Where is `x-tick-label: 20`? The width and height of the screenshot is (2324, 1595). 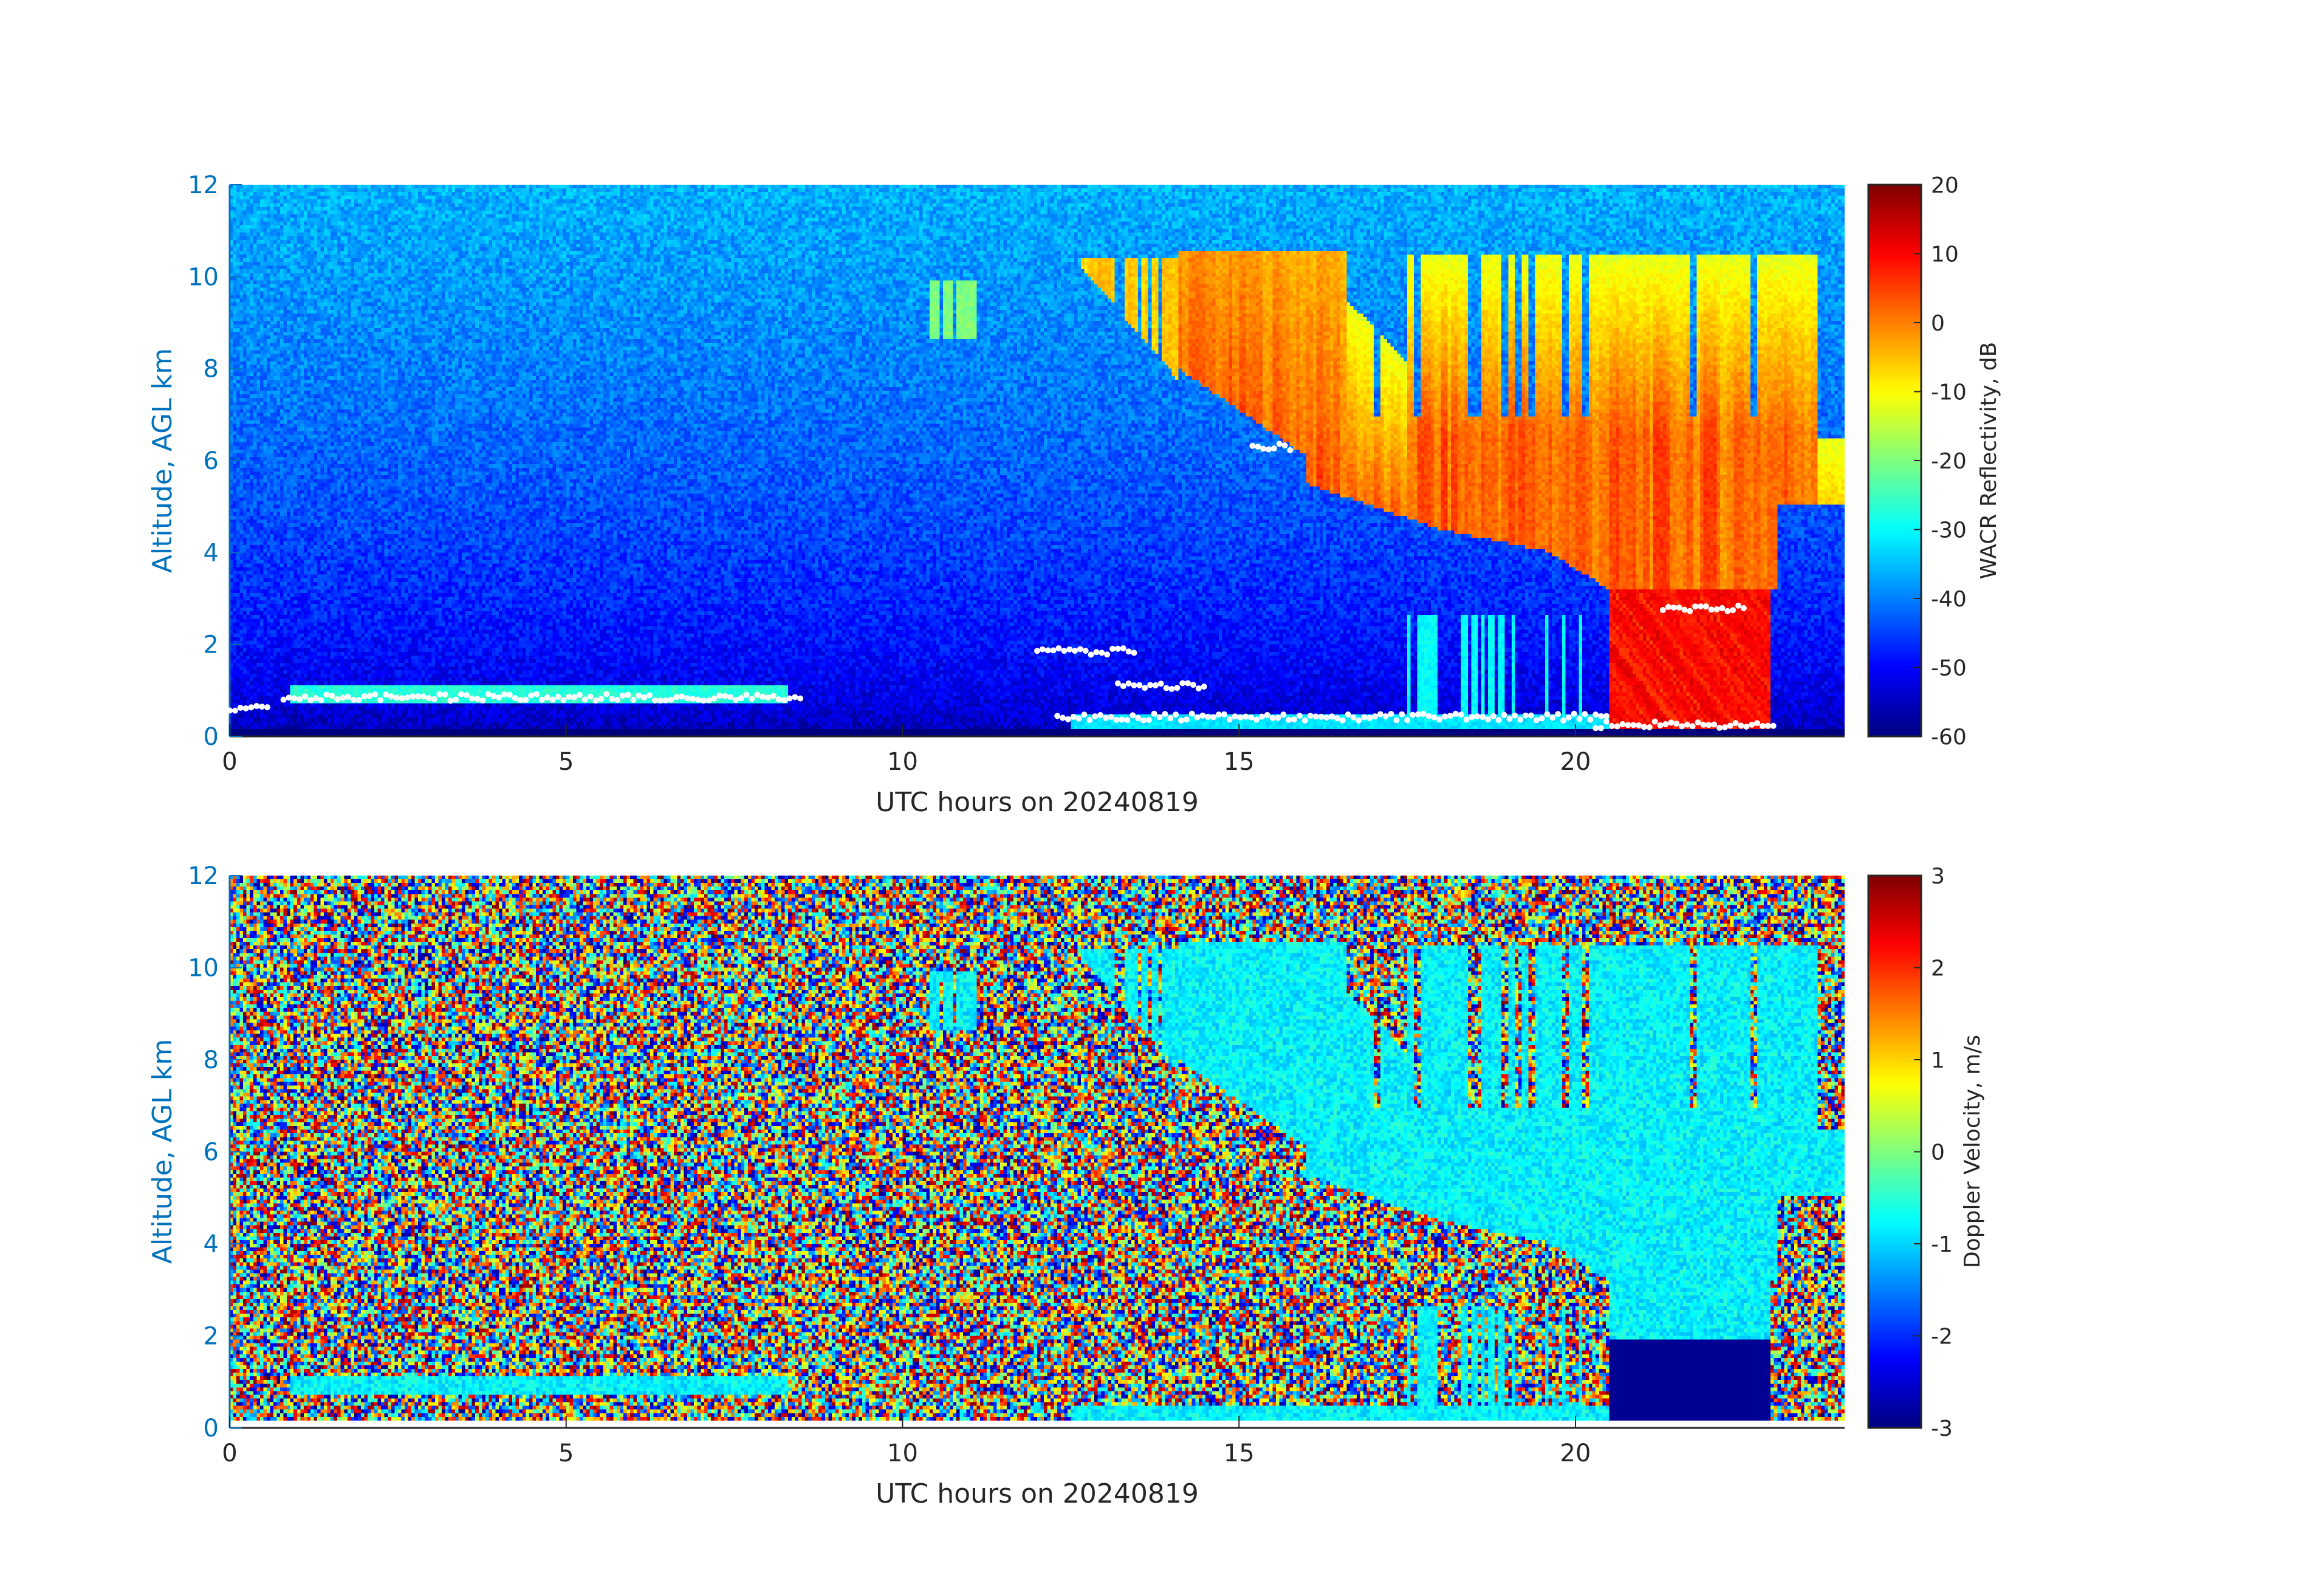
x-tick-label: 20 is located at coordinates (1575, 762).